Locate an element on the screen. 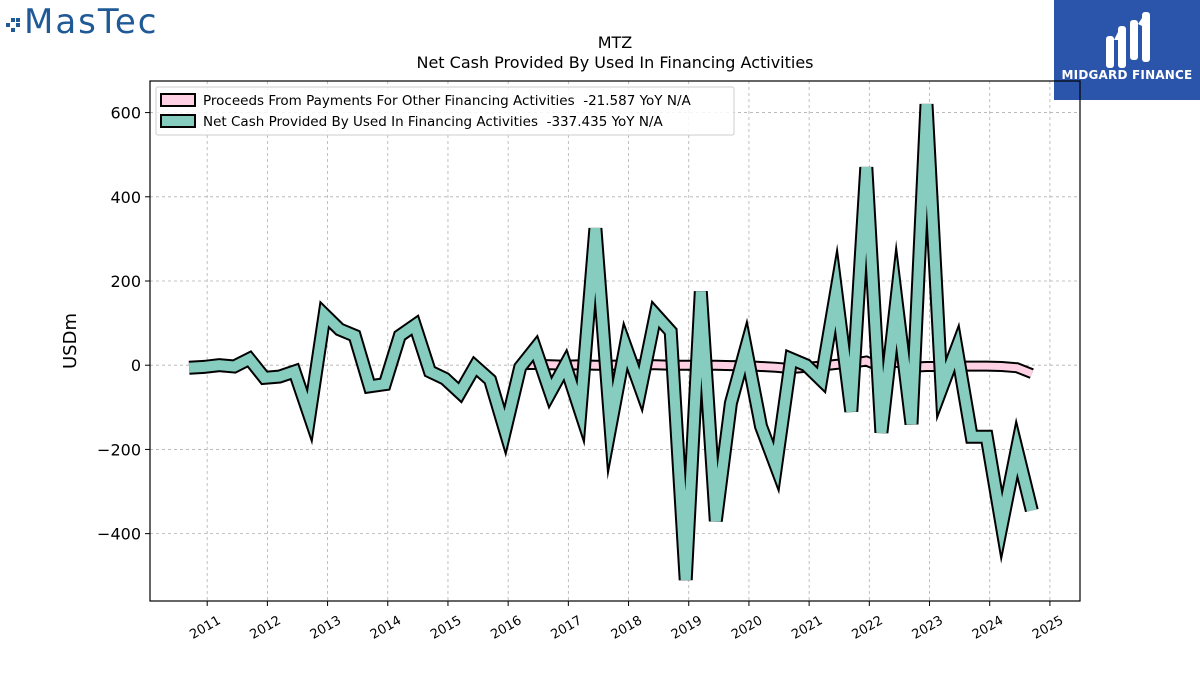  y-tick-label: −200 is located at coordinates (119, 449).